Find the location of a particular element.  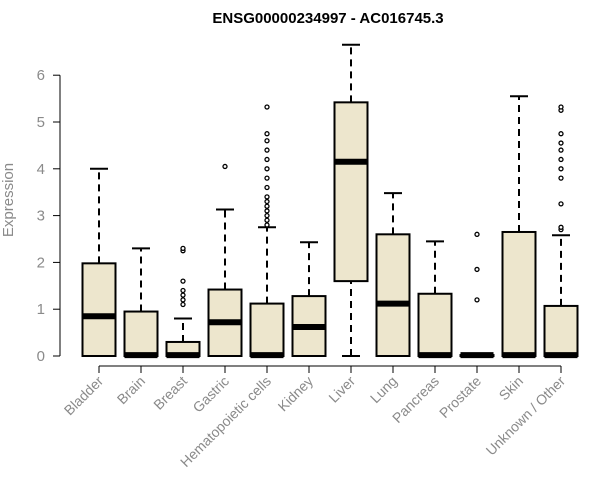

y-axis-label: Expression is located at coordinates (8, 200).